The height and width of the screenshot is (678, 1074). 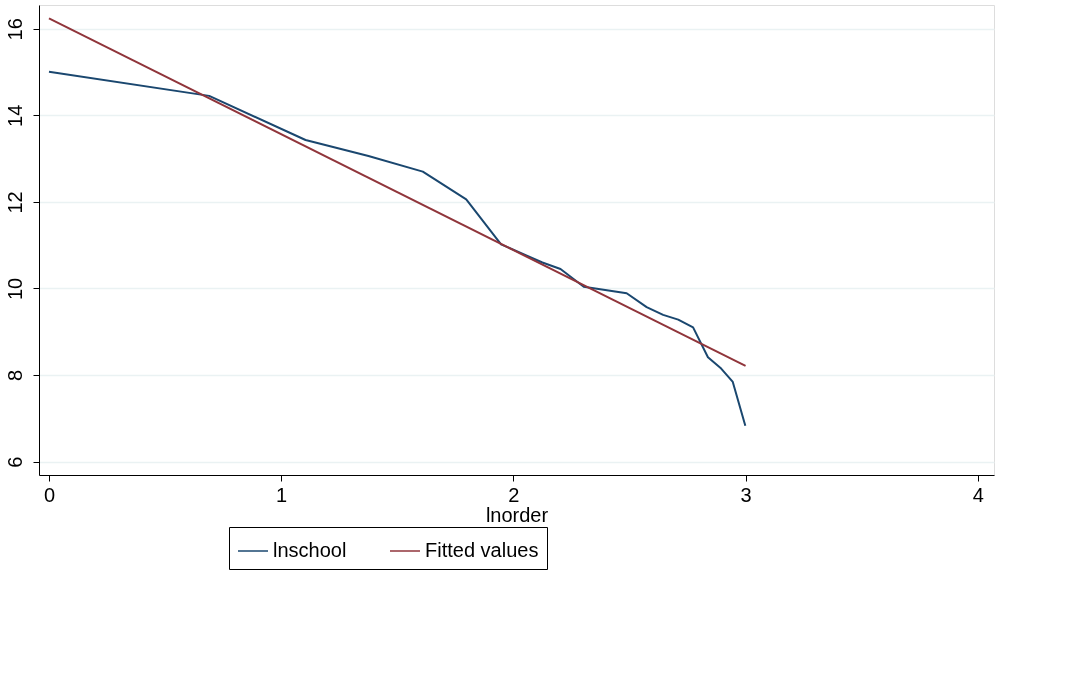 I want to click on y-tick-label: 16, so click(x=14, y=29).